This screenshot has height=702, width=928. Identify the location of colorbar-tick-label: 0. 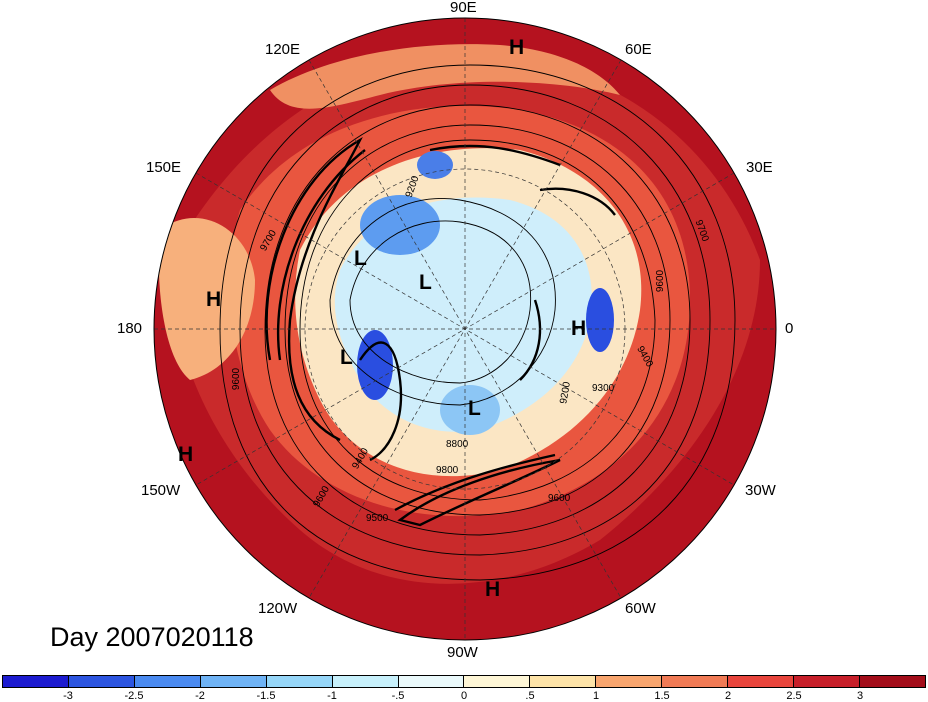
(464, 696).